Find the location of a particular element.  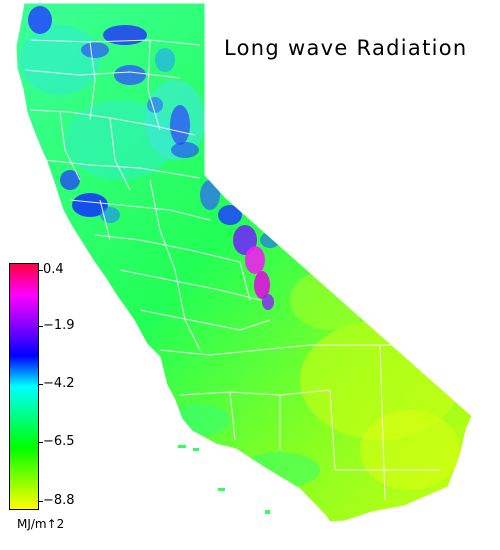

colorbar-label-max: 0.4 is located at coordinates (53, 269).